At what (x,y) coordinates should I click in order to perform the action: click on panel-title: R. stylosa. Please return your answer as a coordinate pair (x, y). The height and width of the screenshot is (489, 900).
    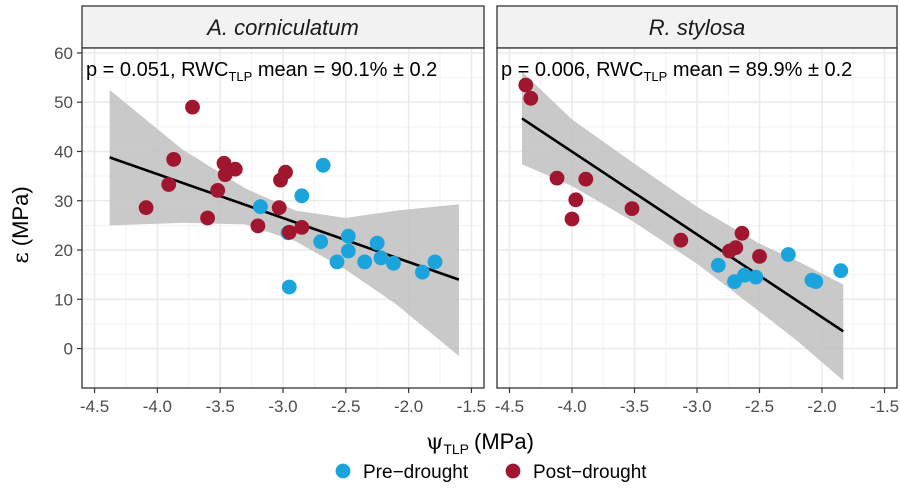
    Looking at the image, I should click on (697, 27).